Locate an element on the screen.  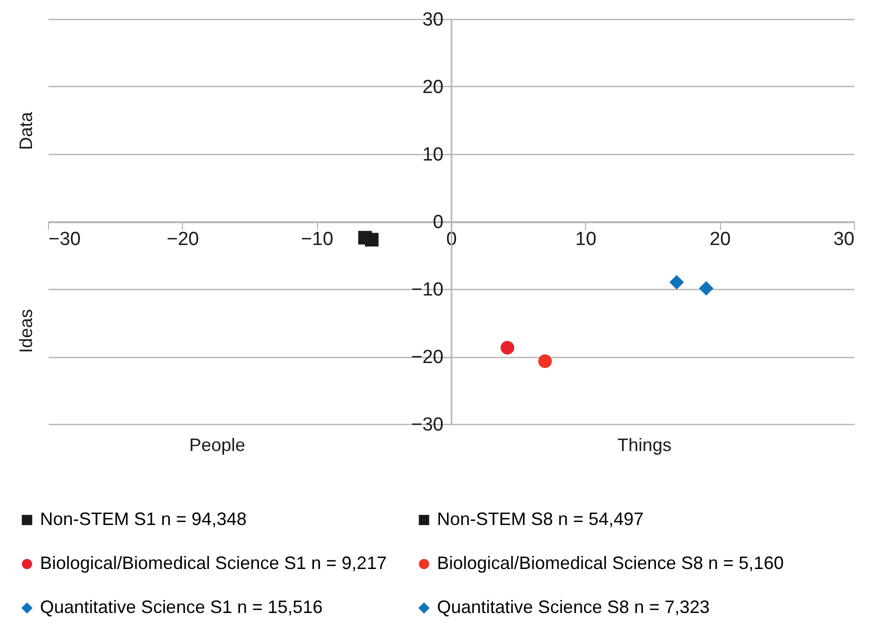
text: Ideas is located at coordinates (26, 331).